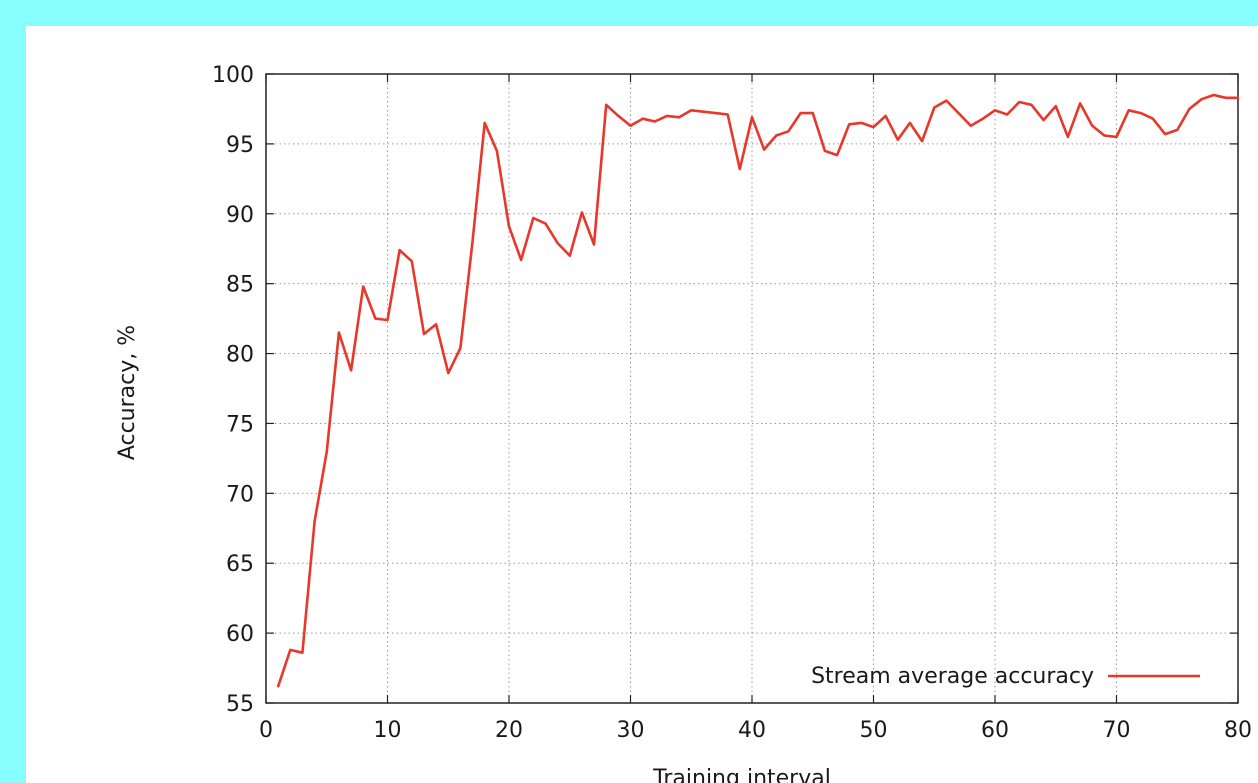 This screenshot has width=1258, height=783. I want to click on x-tick-label: 70, so click(1117, 730).